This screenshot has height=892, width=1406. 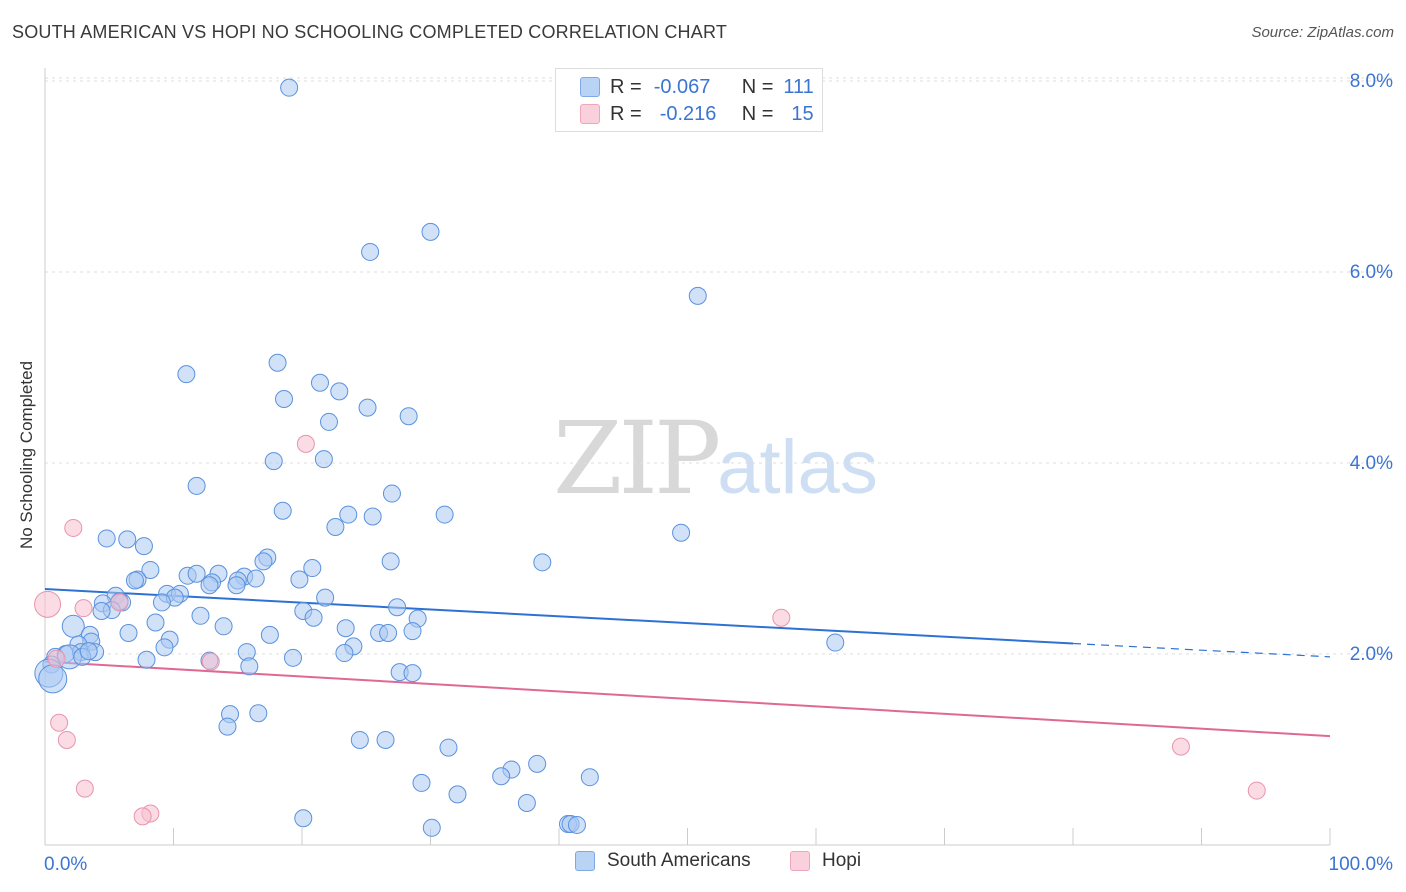 What do you see at coordinates (1371, 272) in the screenshot?
I see `y-tick-label: 6.0%` at bounding box center [1371, 272].